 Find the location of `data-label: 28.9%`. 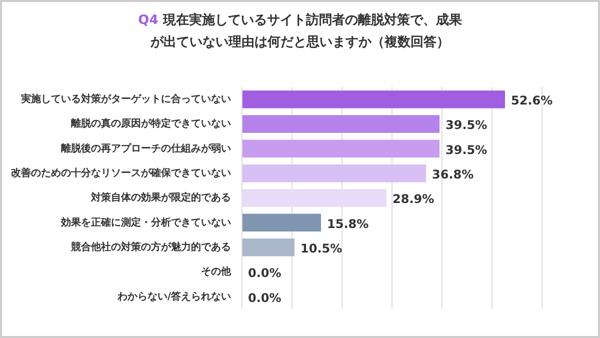

data-label: 28.9% is located at coordinates (413, 199).